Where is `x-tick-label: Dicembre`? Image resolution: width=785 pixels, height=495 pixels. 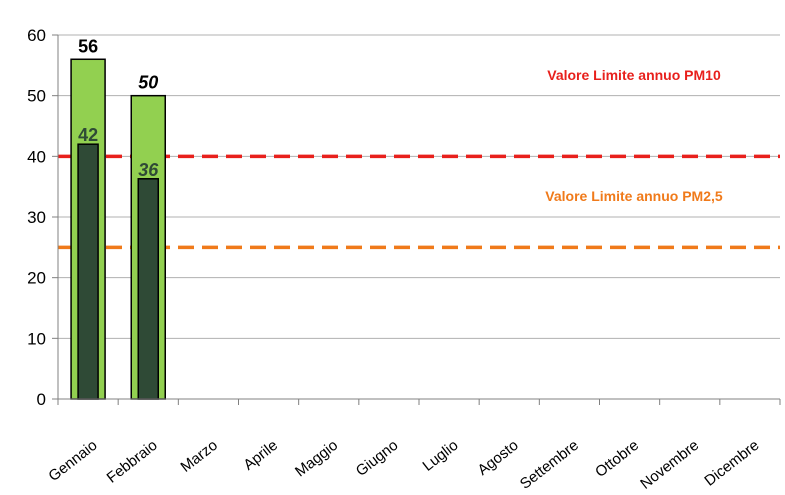 x-tick-label: Dicembre is located at coordinates (731, 463).